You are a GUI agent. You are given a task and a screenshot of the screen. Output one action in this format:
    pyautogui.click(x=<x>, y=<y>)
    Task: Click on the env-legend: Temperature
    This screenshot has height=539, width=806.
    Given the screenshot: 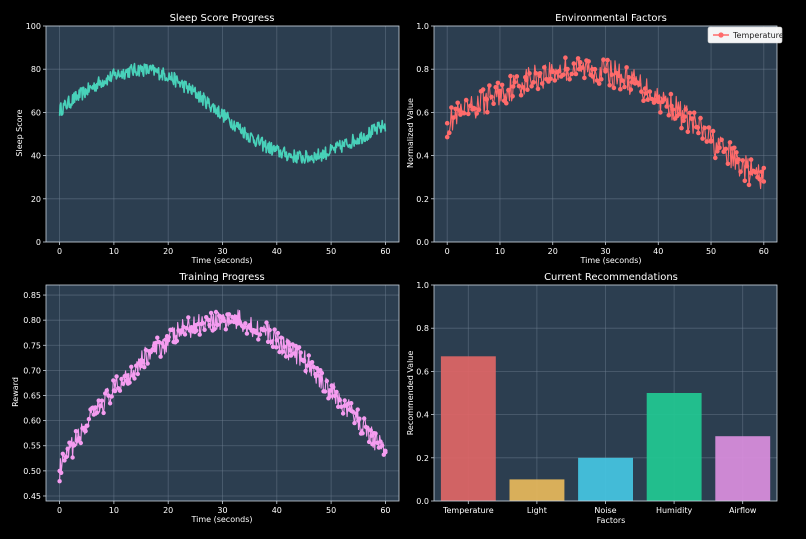 What is the action you would take?
    pyautogui.click(x=745, y=35)
    